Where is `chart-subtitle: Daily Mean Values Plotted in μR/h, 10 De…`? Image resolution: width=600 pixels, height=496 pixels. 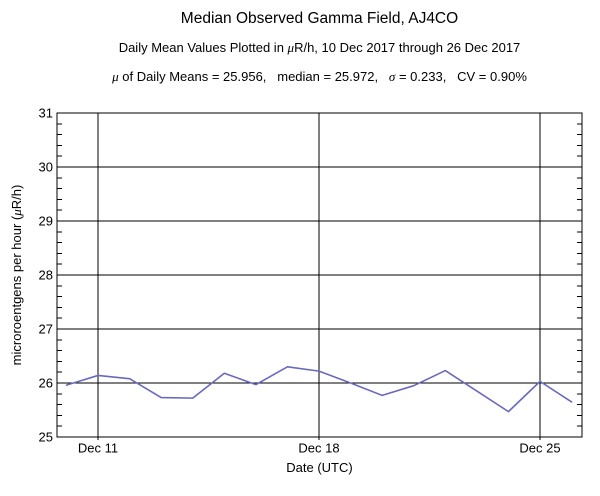 chart-subtitle: Daily Mean Values Plotted in μR/h, 10 De… is located at coordinates (319, 48).